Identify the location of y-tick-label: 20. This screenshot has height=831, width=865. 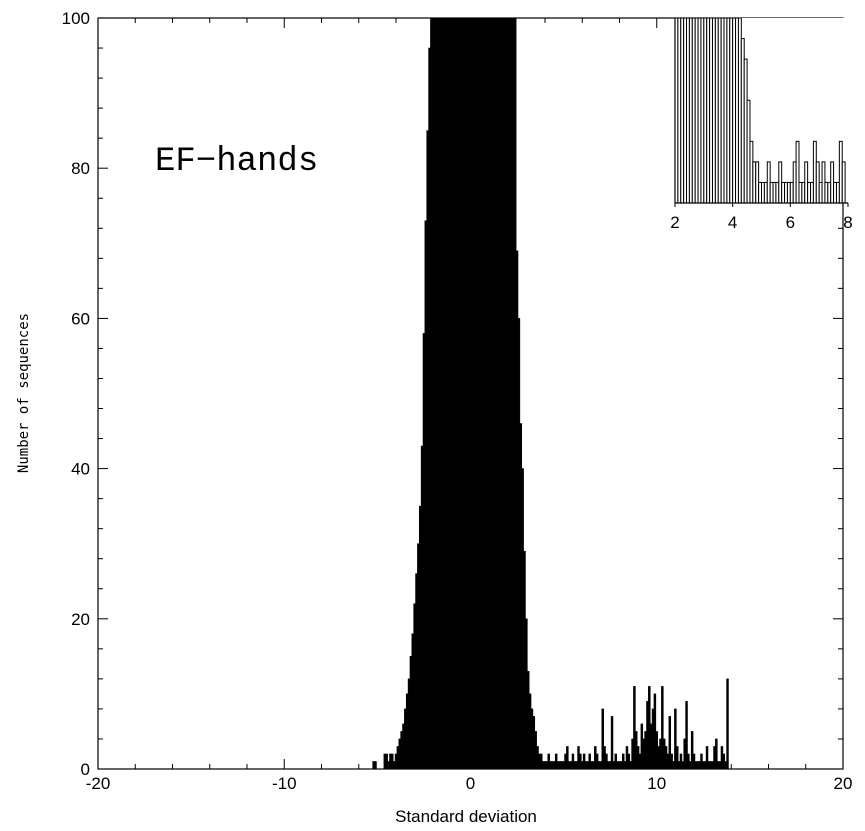
(80, 619).